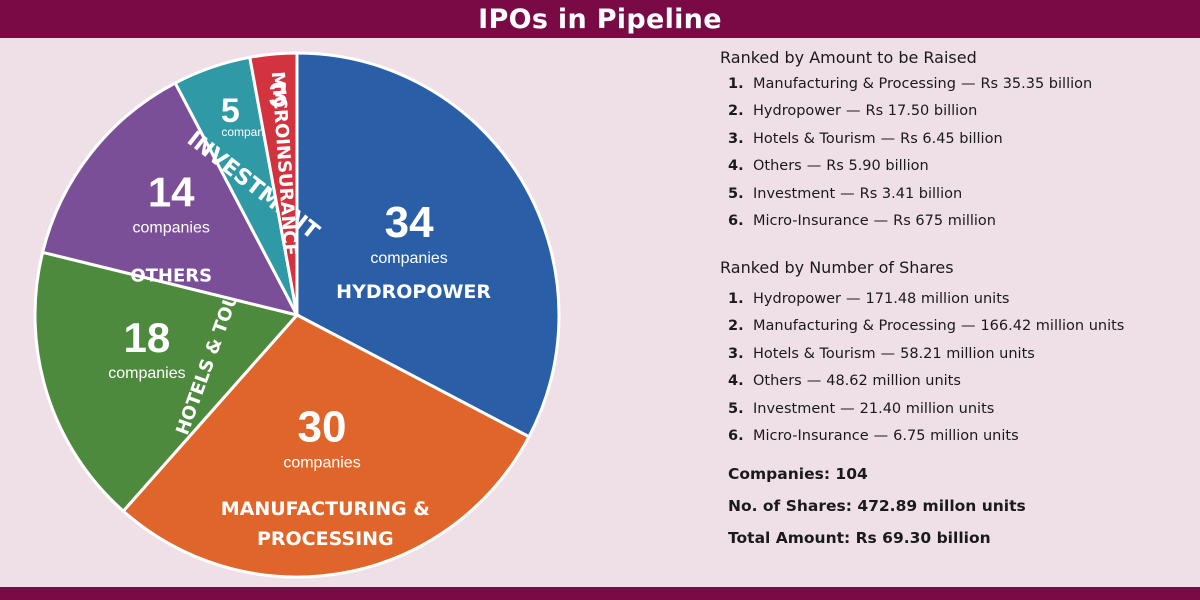 This screenshot has height=600, width=1200. I want to click on rank-value: 21.40 million units, so click(927, 408).